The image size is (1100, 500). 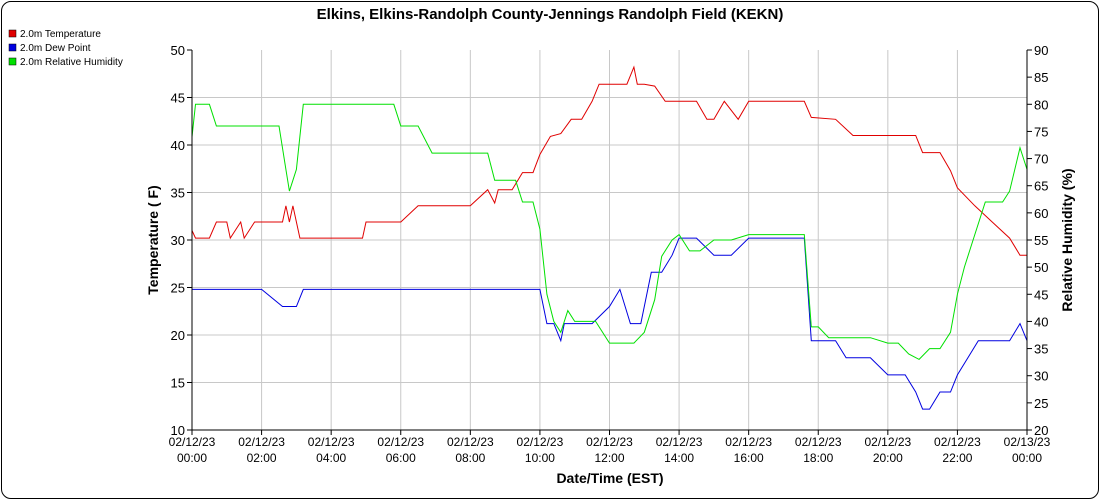 What do you see at coordinates (470, 458) in the screenshot?
I see `x-tick-time: 08:00` at bounding box center [470, 458].